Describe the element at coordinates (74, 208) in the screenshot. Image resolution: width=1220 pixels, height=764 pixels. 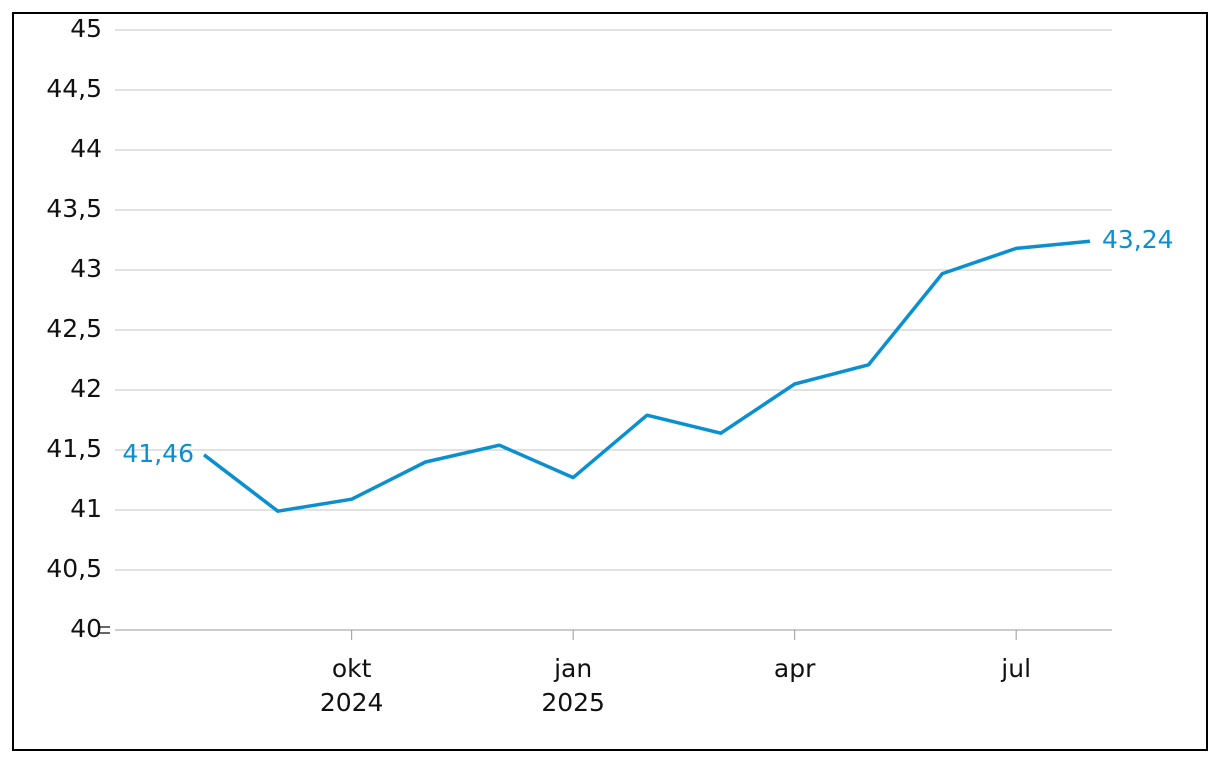
I see `y-tick-label: 43,5` at that location.